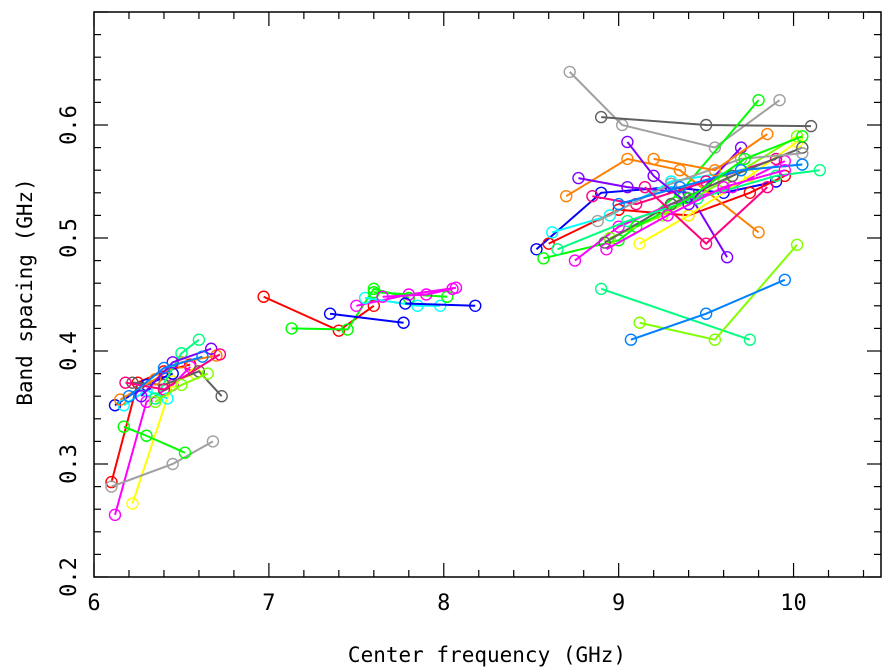  Describe the element at coordinates (69, 464) in the screenshot. I see `y-tick-label: 0.3` at that location.